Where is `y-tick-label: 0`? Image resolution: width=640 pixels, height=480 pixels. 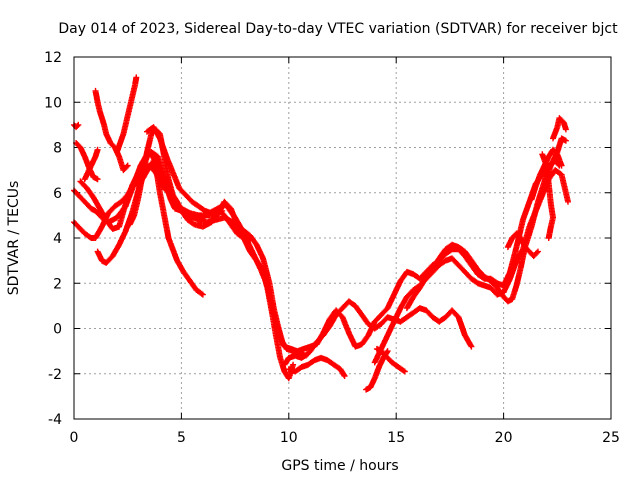
y-tick-label: 0 is located at coordinates (57, 330).